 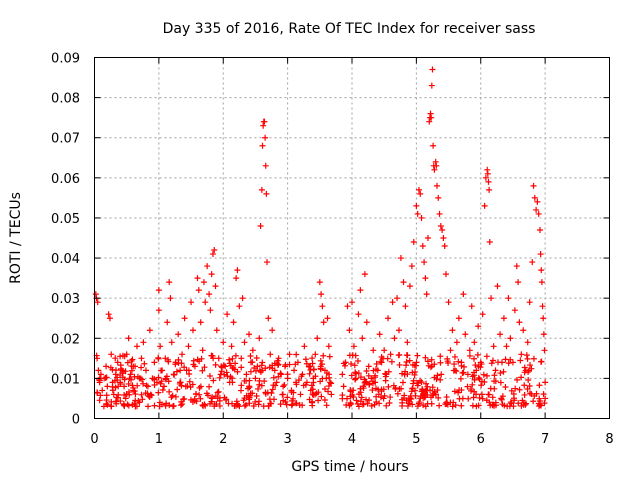 I want to click on x-tick-label: 3, so click(x=287, y=439).